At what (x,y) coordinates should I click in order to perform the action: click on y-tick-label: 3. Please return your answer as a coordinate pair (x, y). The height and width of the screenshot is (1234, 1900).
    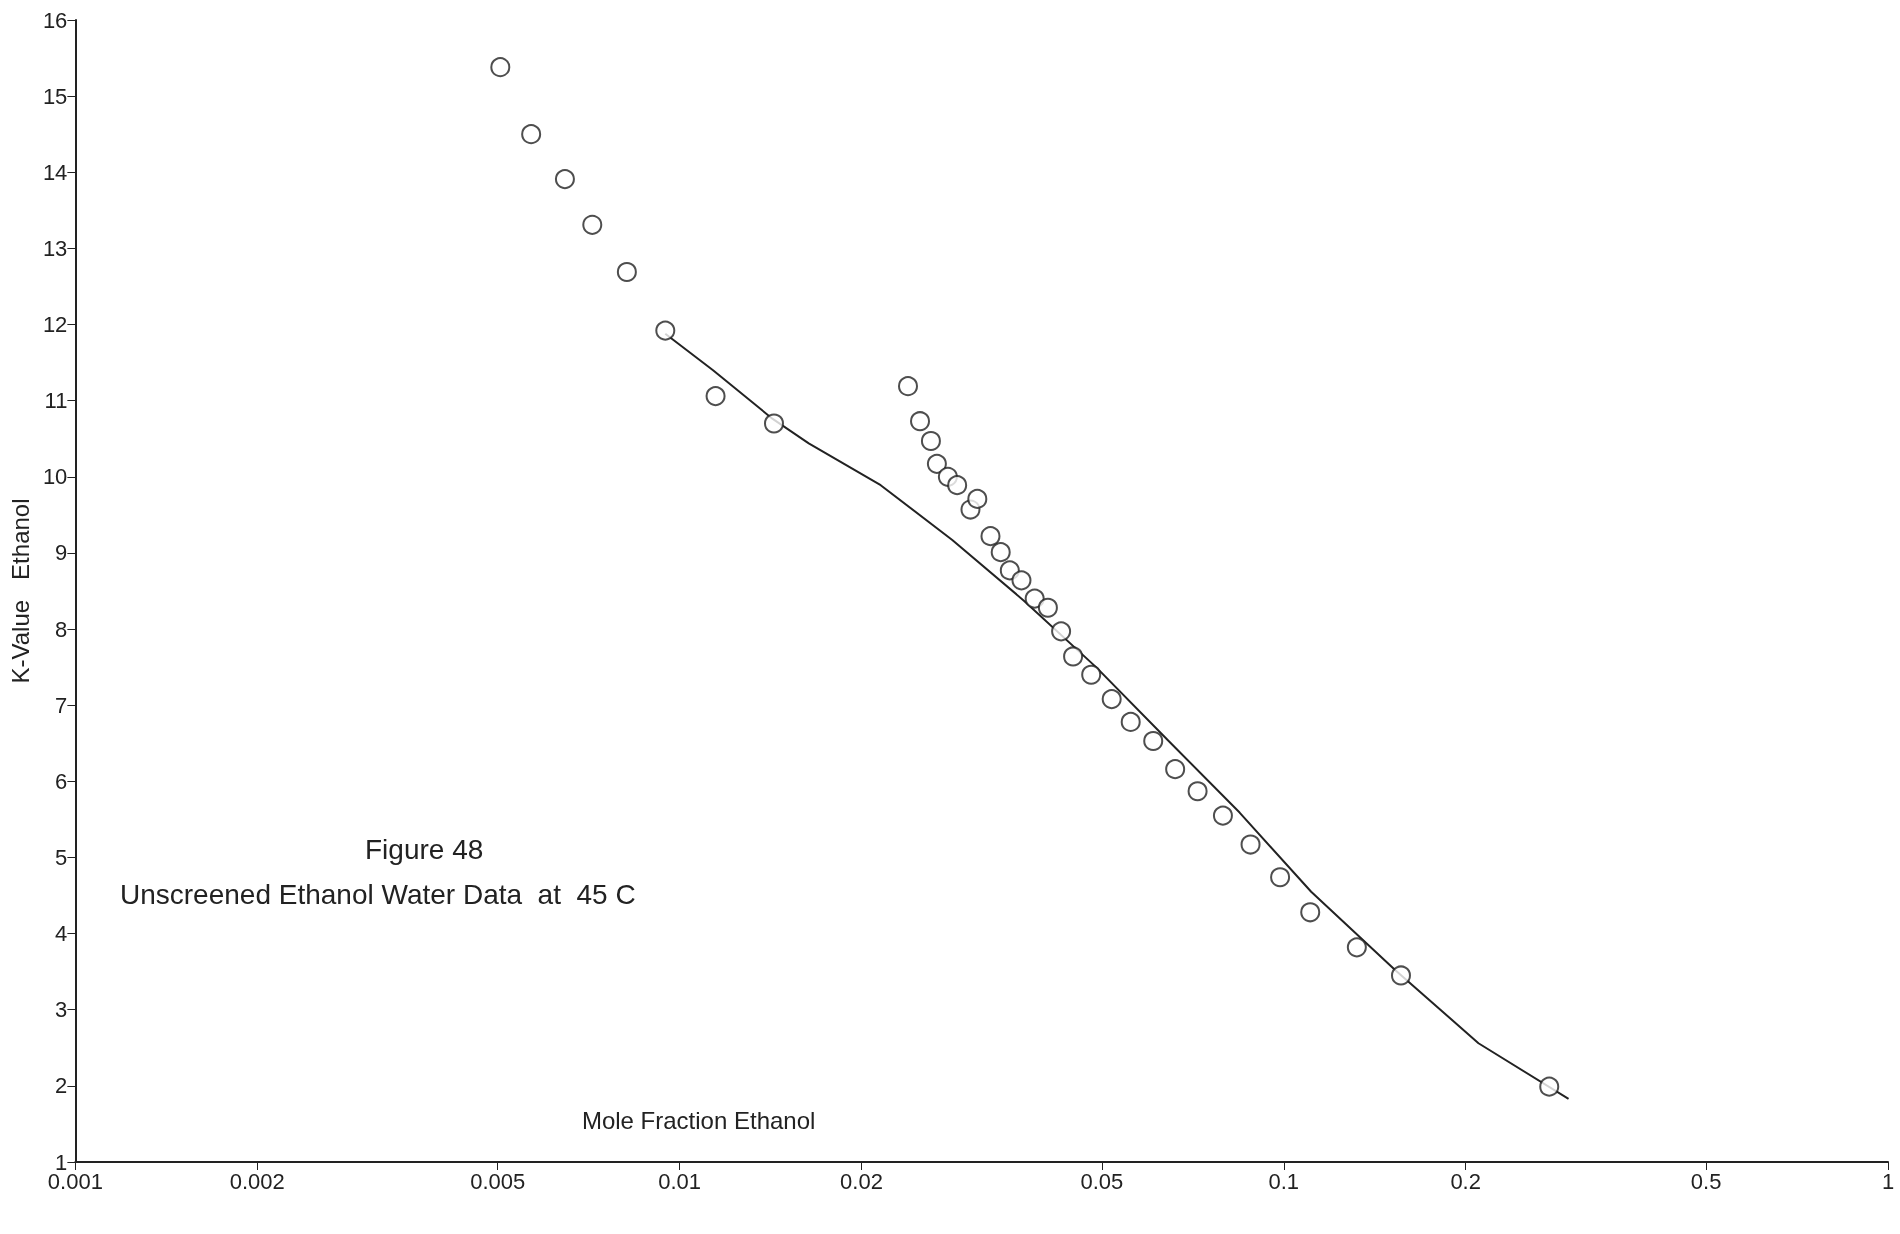
    Looking at the image, I should click on (61, 1010).